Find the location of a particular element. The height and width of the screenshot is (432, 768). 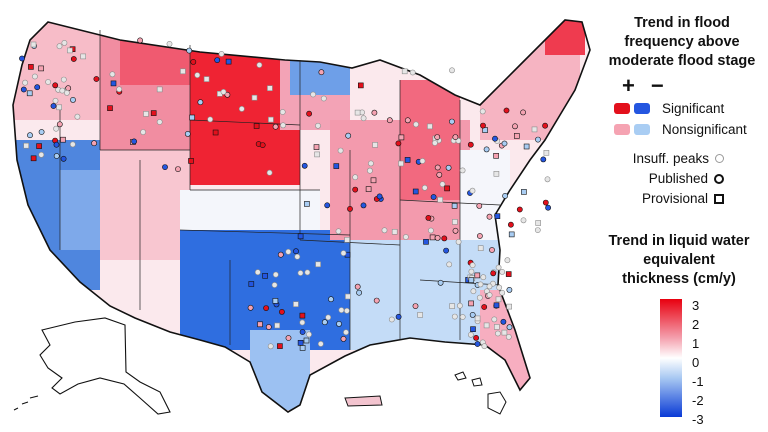

colorbar-tick: 0 is located at coordinates (696, 362).